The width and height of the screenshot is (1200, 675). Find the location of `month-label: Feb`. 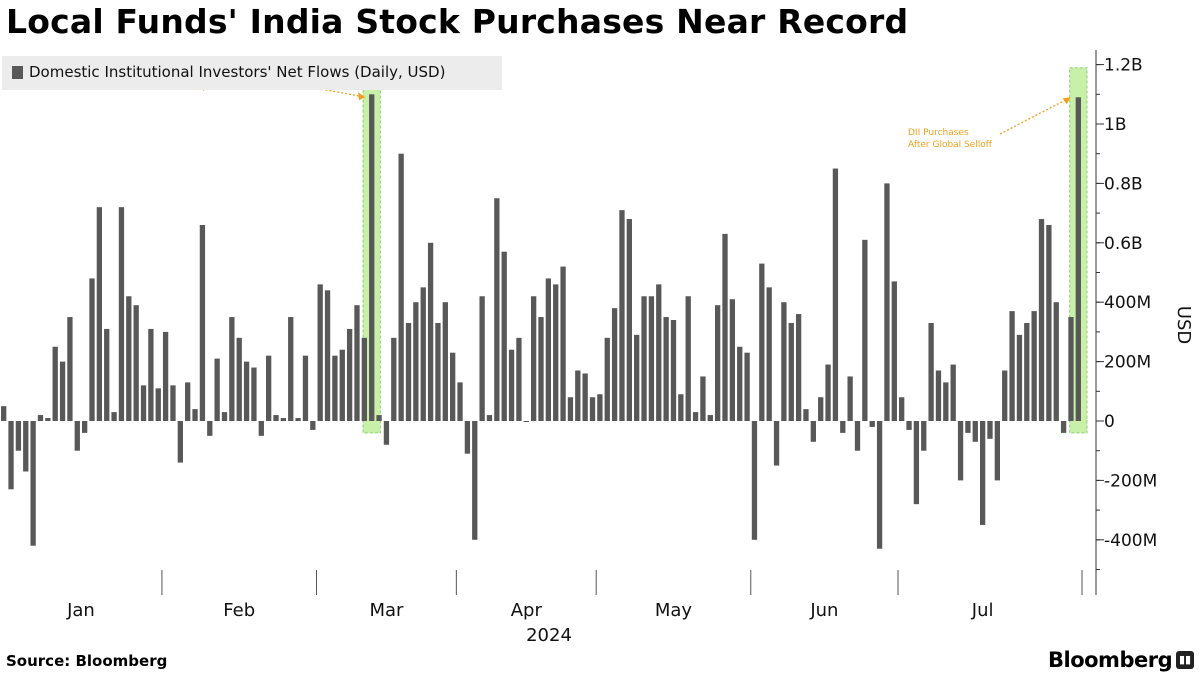

month-label: Feb is located at coordinates (239, 610).